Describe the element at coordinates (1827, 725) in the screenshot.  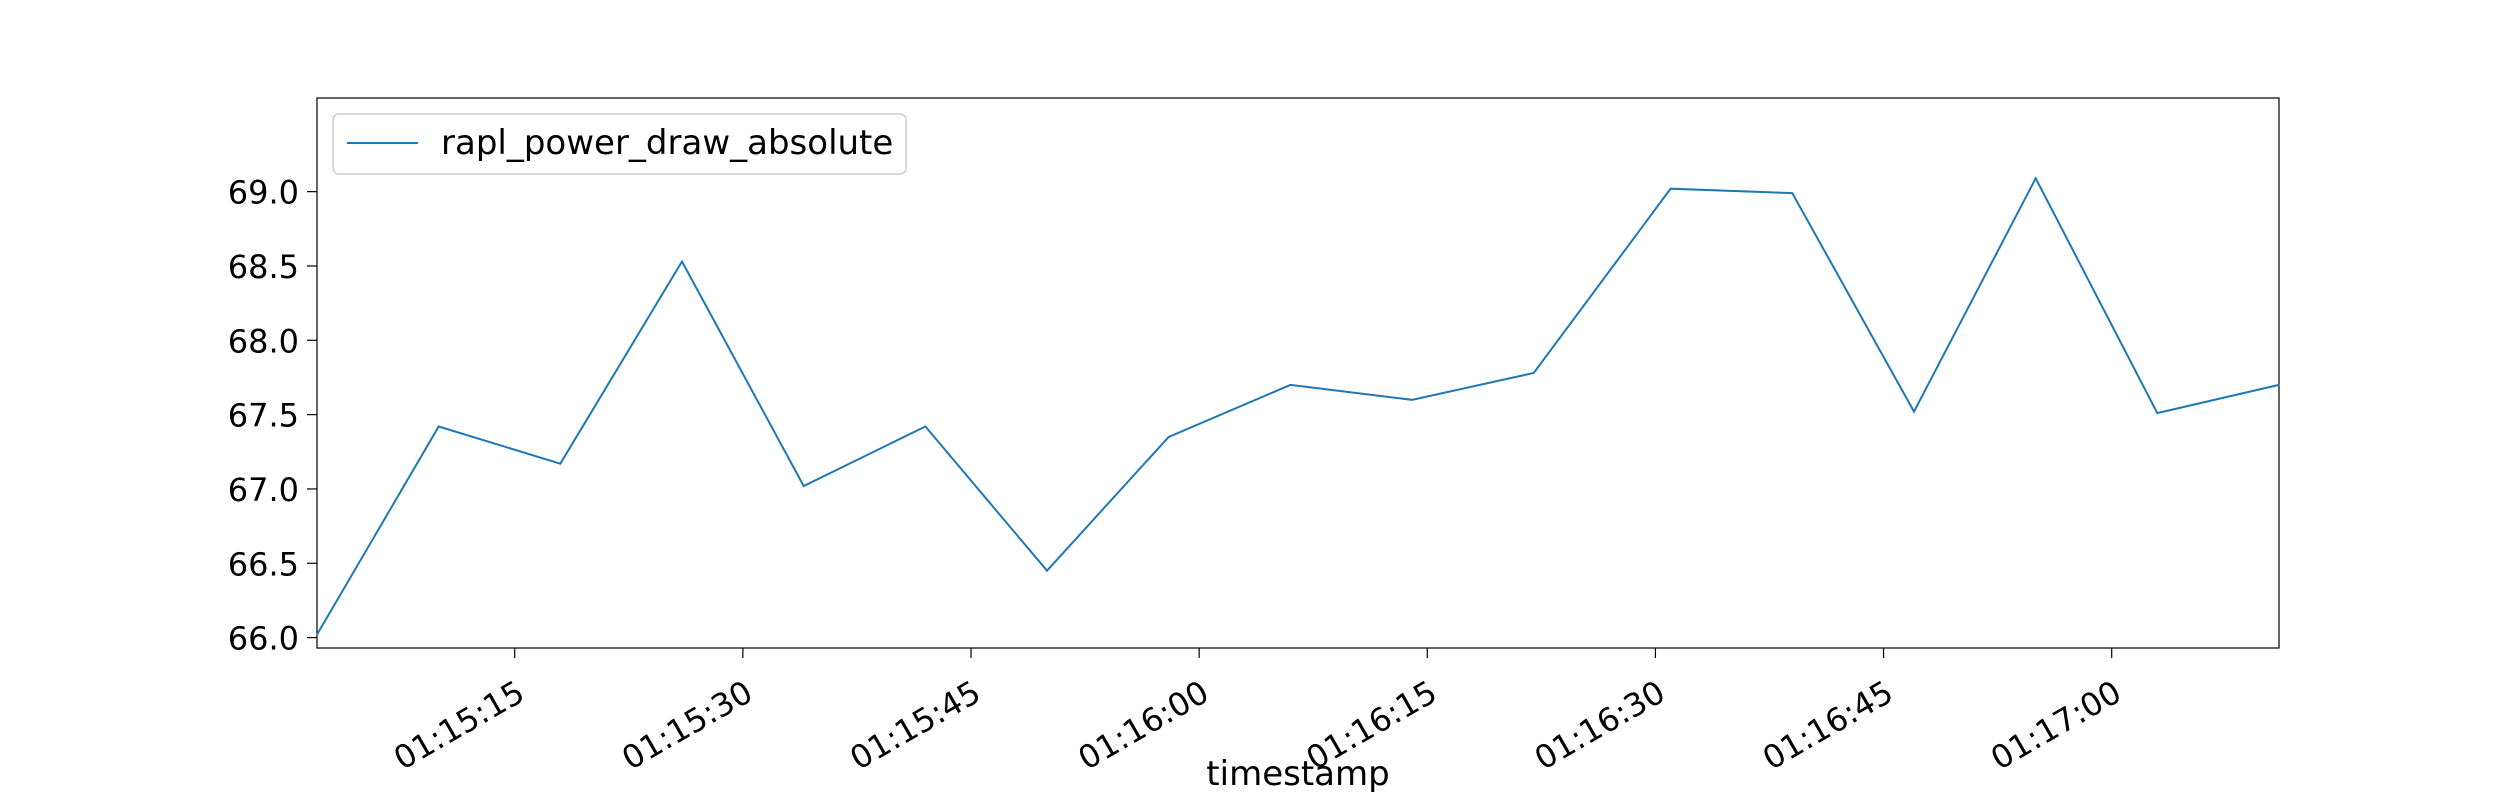
I see `x-tick-label: 01:16:45` at that location.